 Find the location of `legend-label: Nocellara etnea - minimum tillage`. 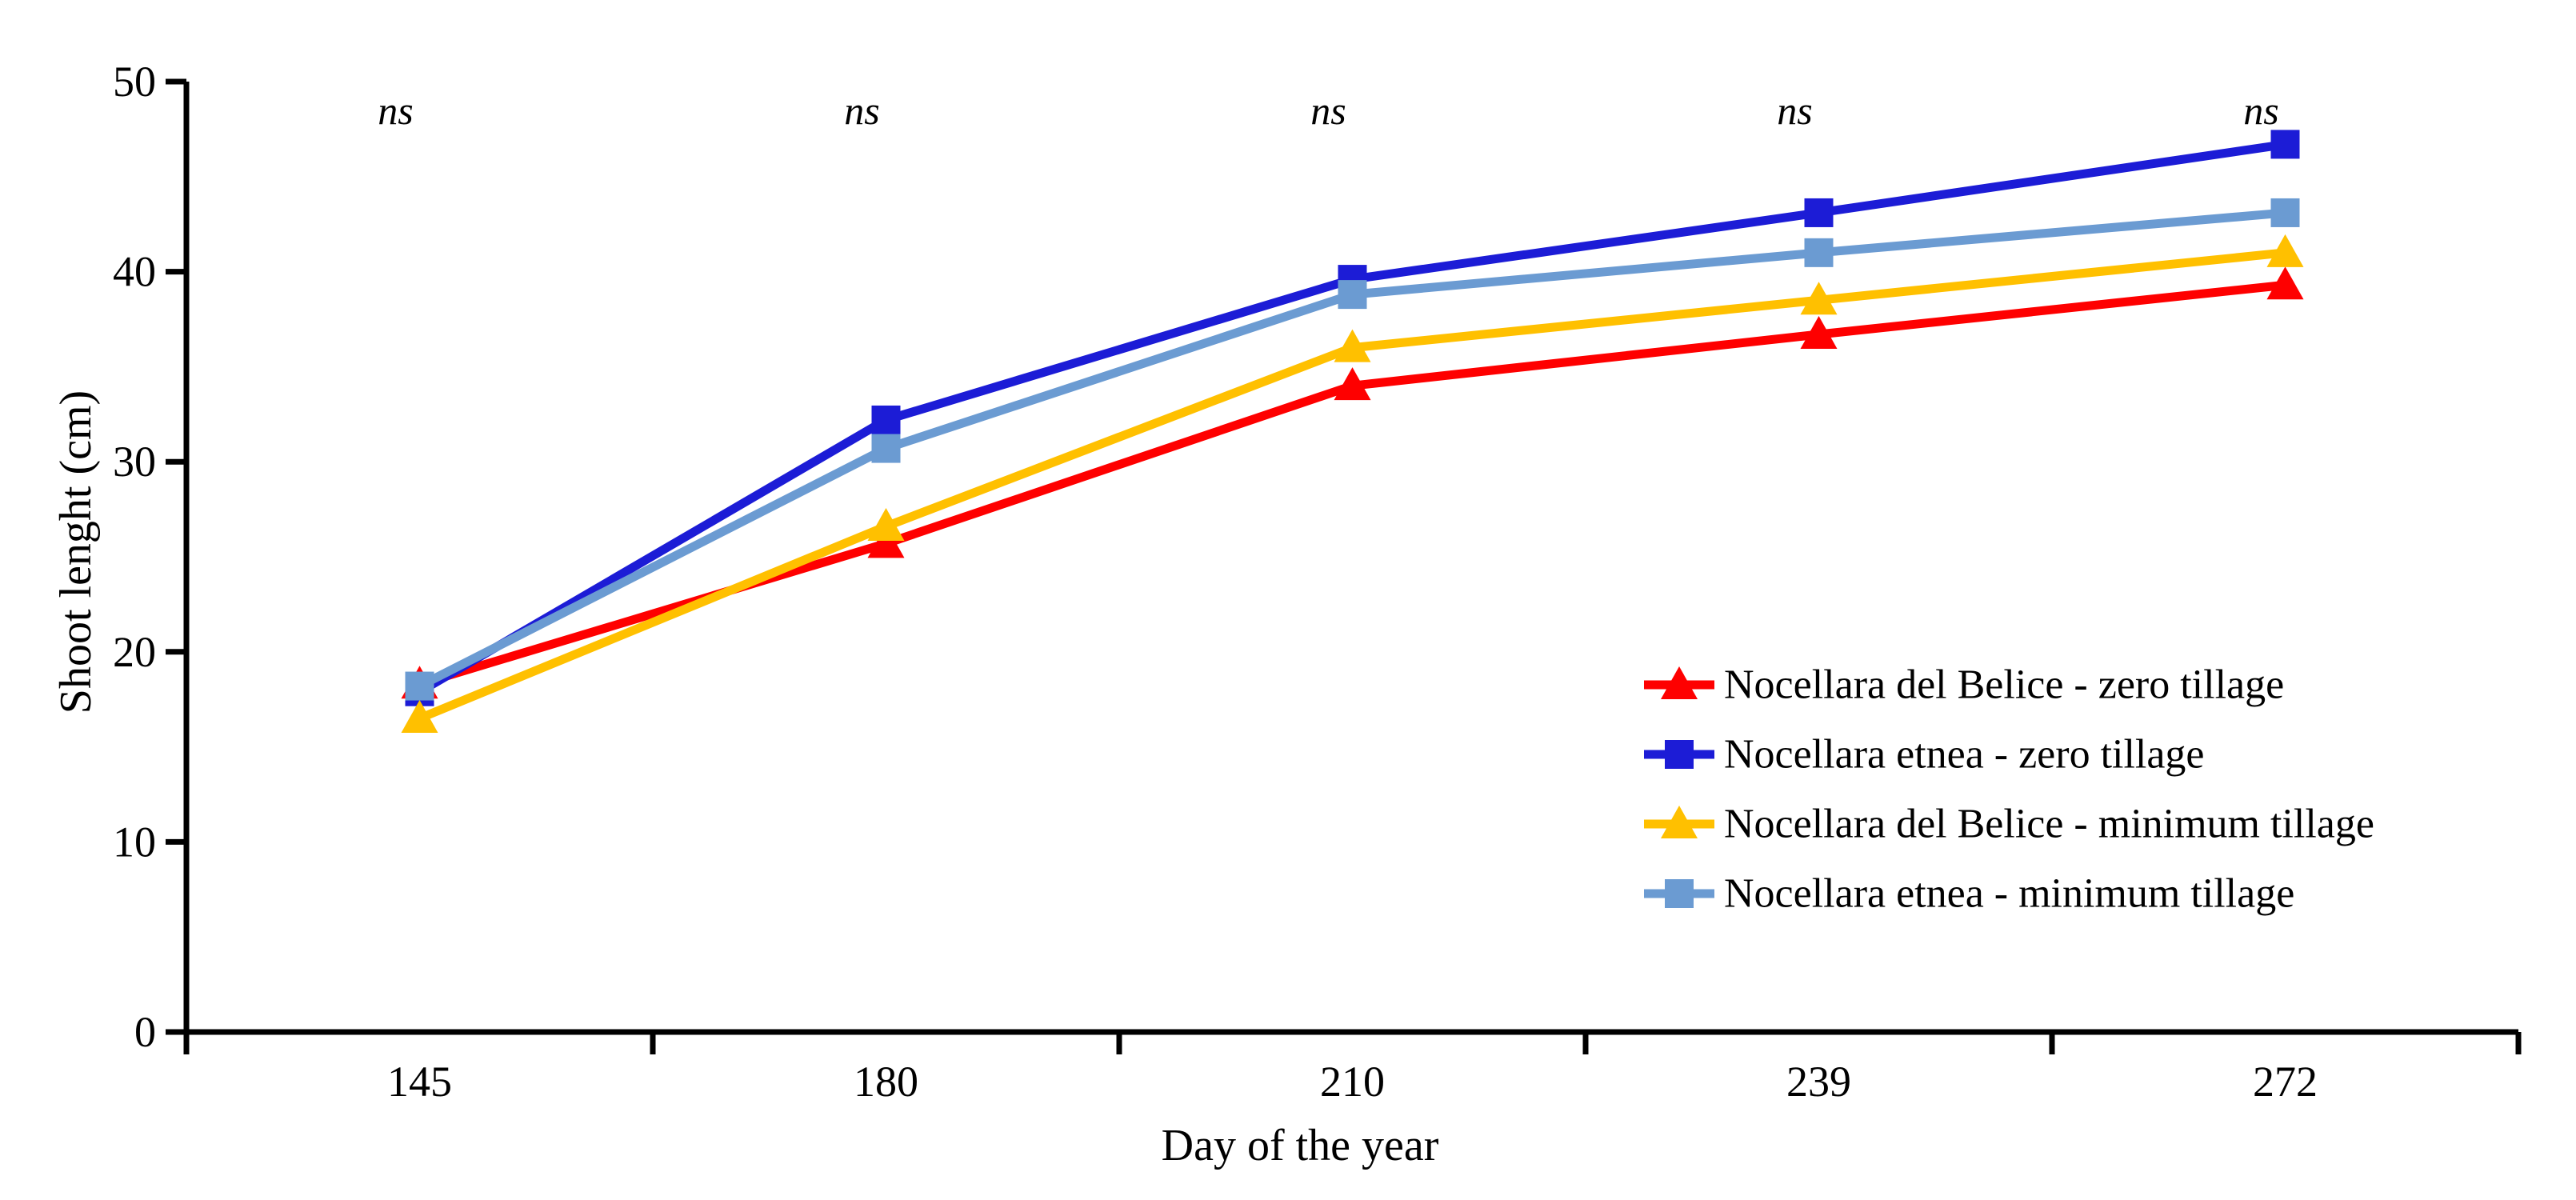

legend-label: Nocellara etnea - minimum tillage is located at coordinates (2009, 894).